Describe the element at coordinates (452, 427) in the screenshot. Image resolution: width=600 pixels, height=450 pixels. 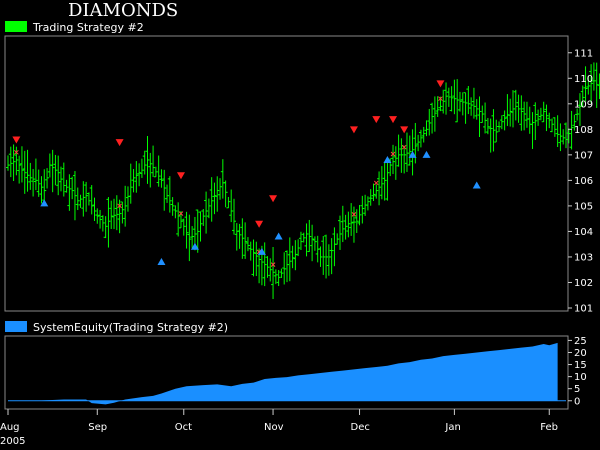
I see `x-tick-label: Jan` at that location.